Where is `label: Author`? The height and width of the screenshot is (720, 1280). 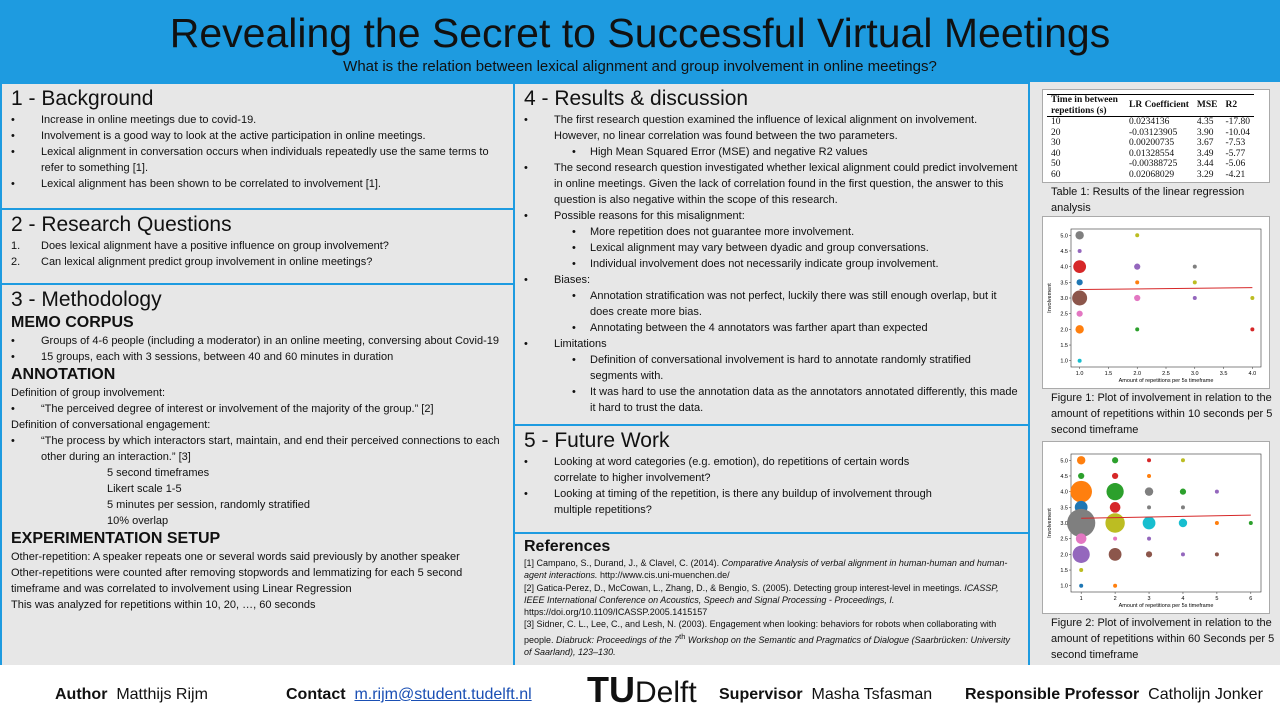 label: Author is located at coordinates (81, 694).